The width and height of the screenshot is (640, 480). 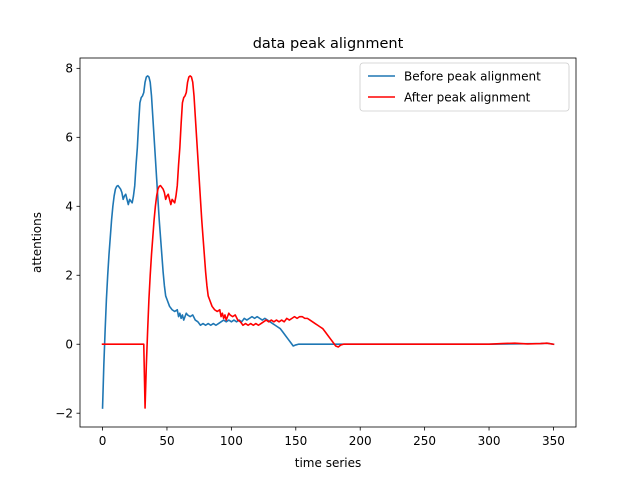 What do you see at coordinates (472, 76) in the screenshot?
I see `legend-label: Before peak alignment` at bounding box center [472, 76].